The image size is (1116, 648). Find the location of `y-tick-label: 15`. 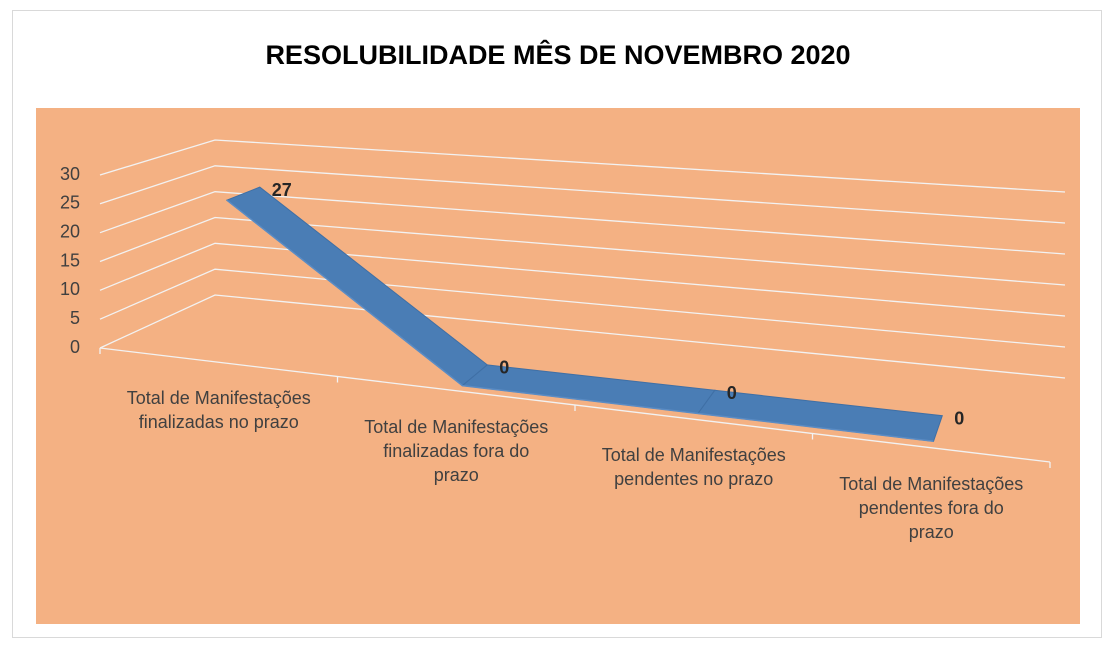

y-tick-label: 15 is located at coordinates (70, 260).